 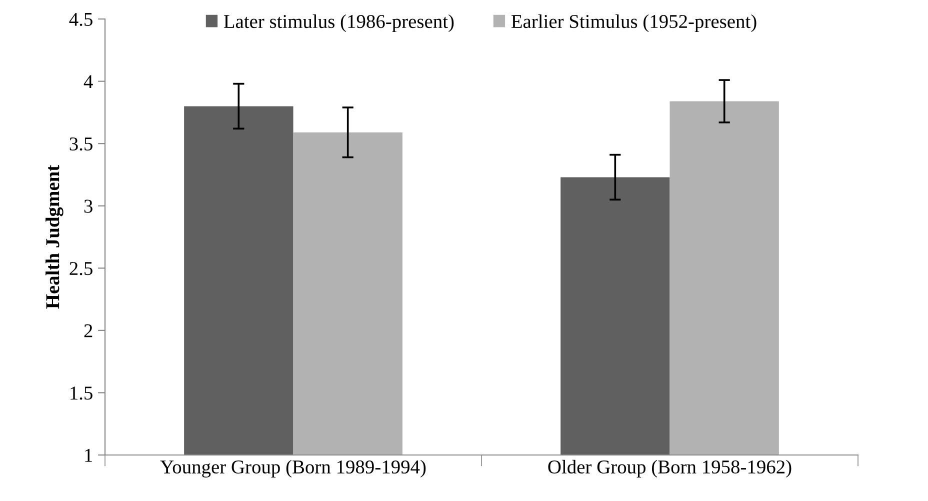 What do you see at coordinates (55, 236) in the screenshot?
I see `y-axis-title: Health Judgment` at bounding box center [55, 236].